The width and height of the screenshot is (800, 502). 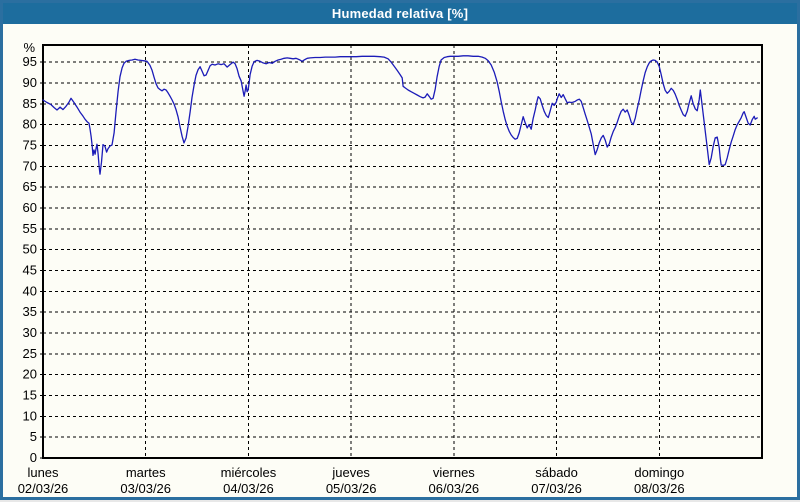 I want to click on ytick-label-60: 60, so click(x=30, y=207).